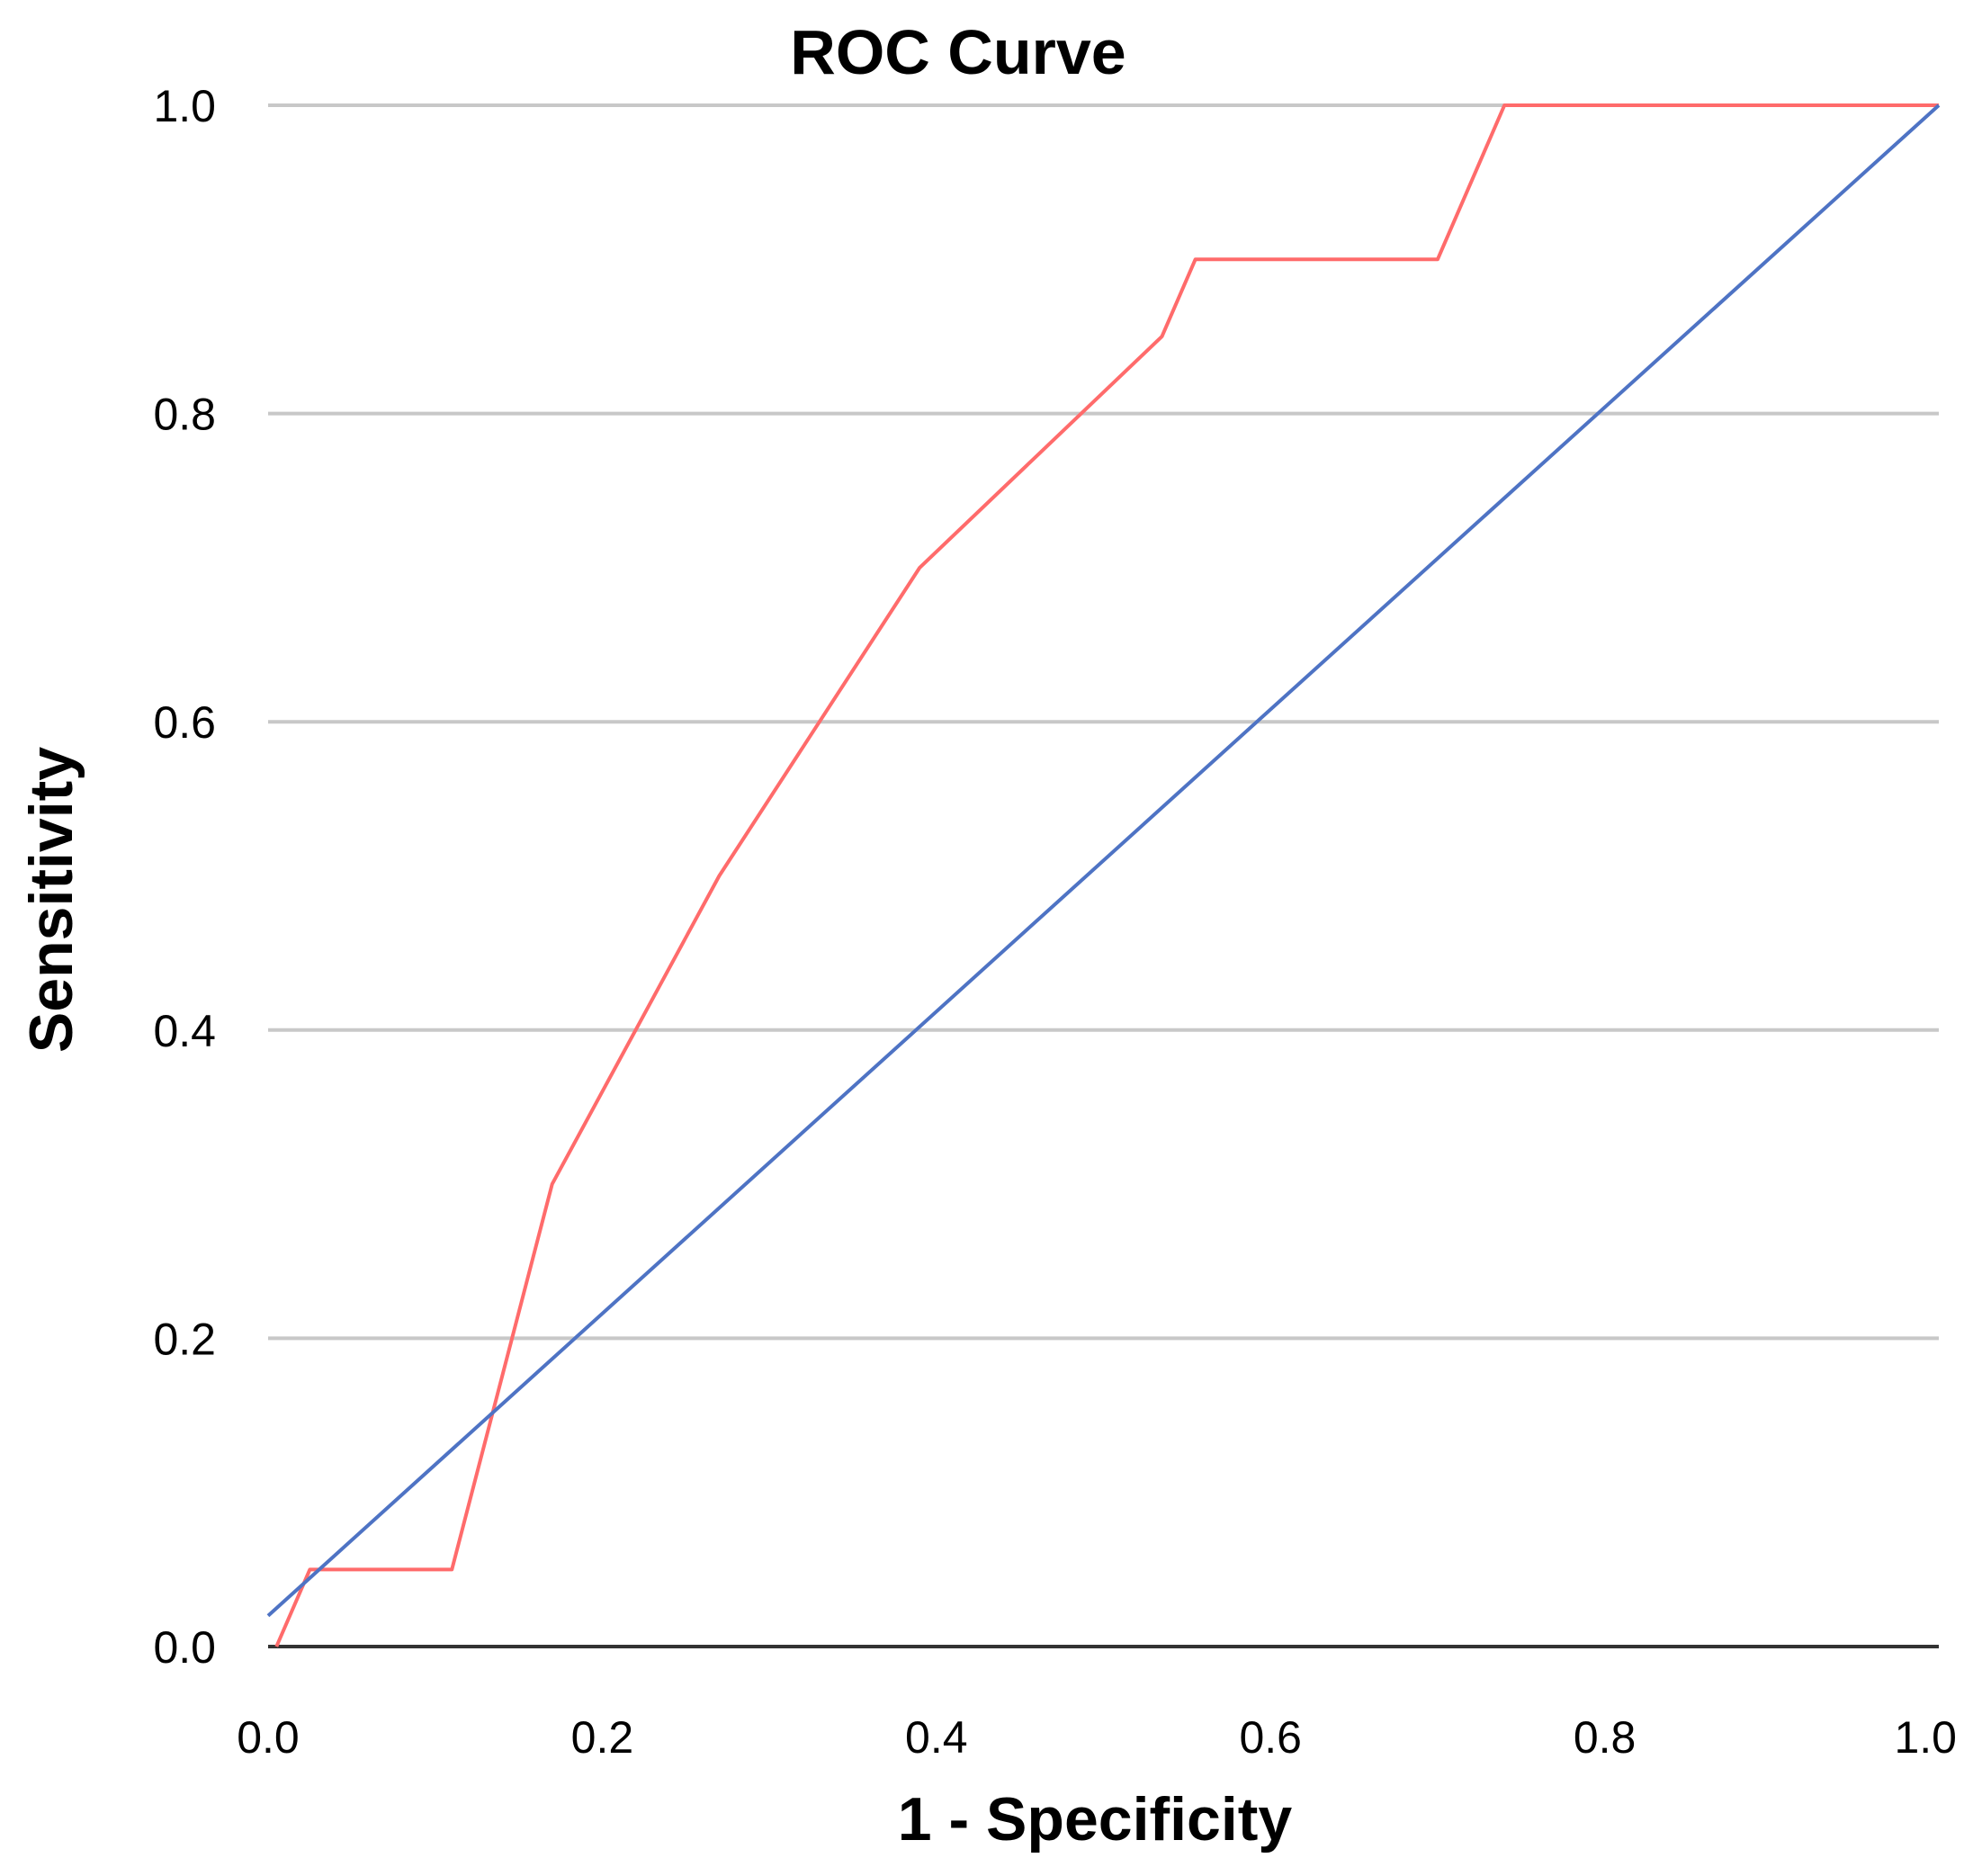  I want to click on y-tick-label: 0.4, so click(184, 1031).